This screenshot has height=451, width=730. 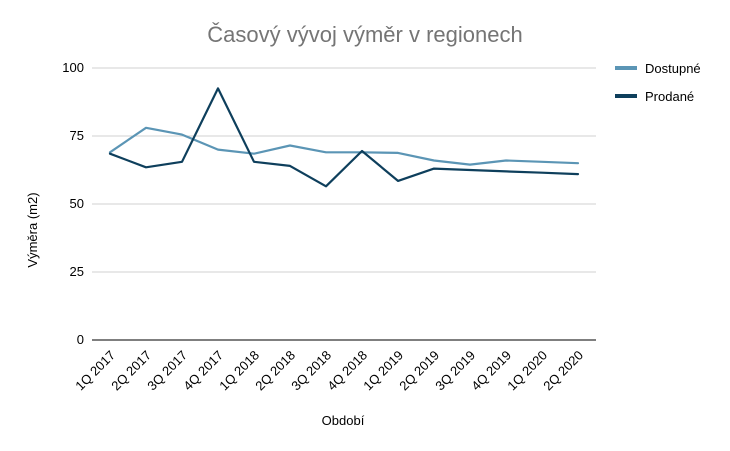 What do you see at coordinates (32, 229) in the screenshot?
I see `y-axis-label: Výměra (m2)` at bounding box center [32, 229].